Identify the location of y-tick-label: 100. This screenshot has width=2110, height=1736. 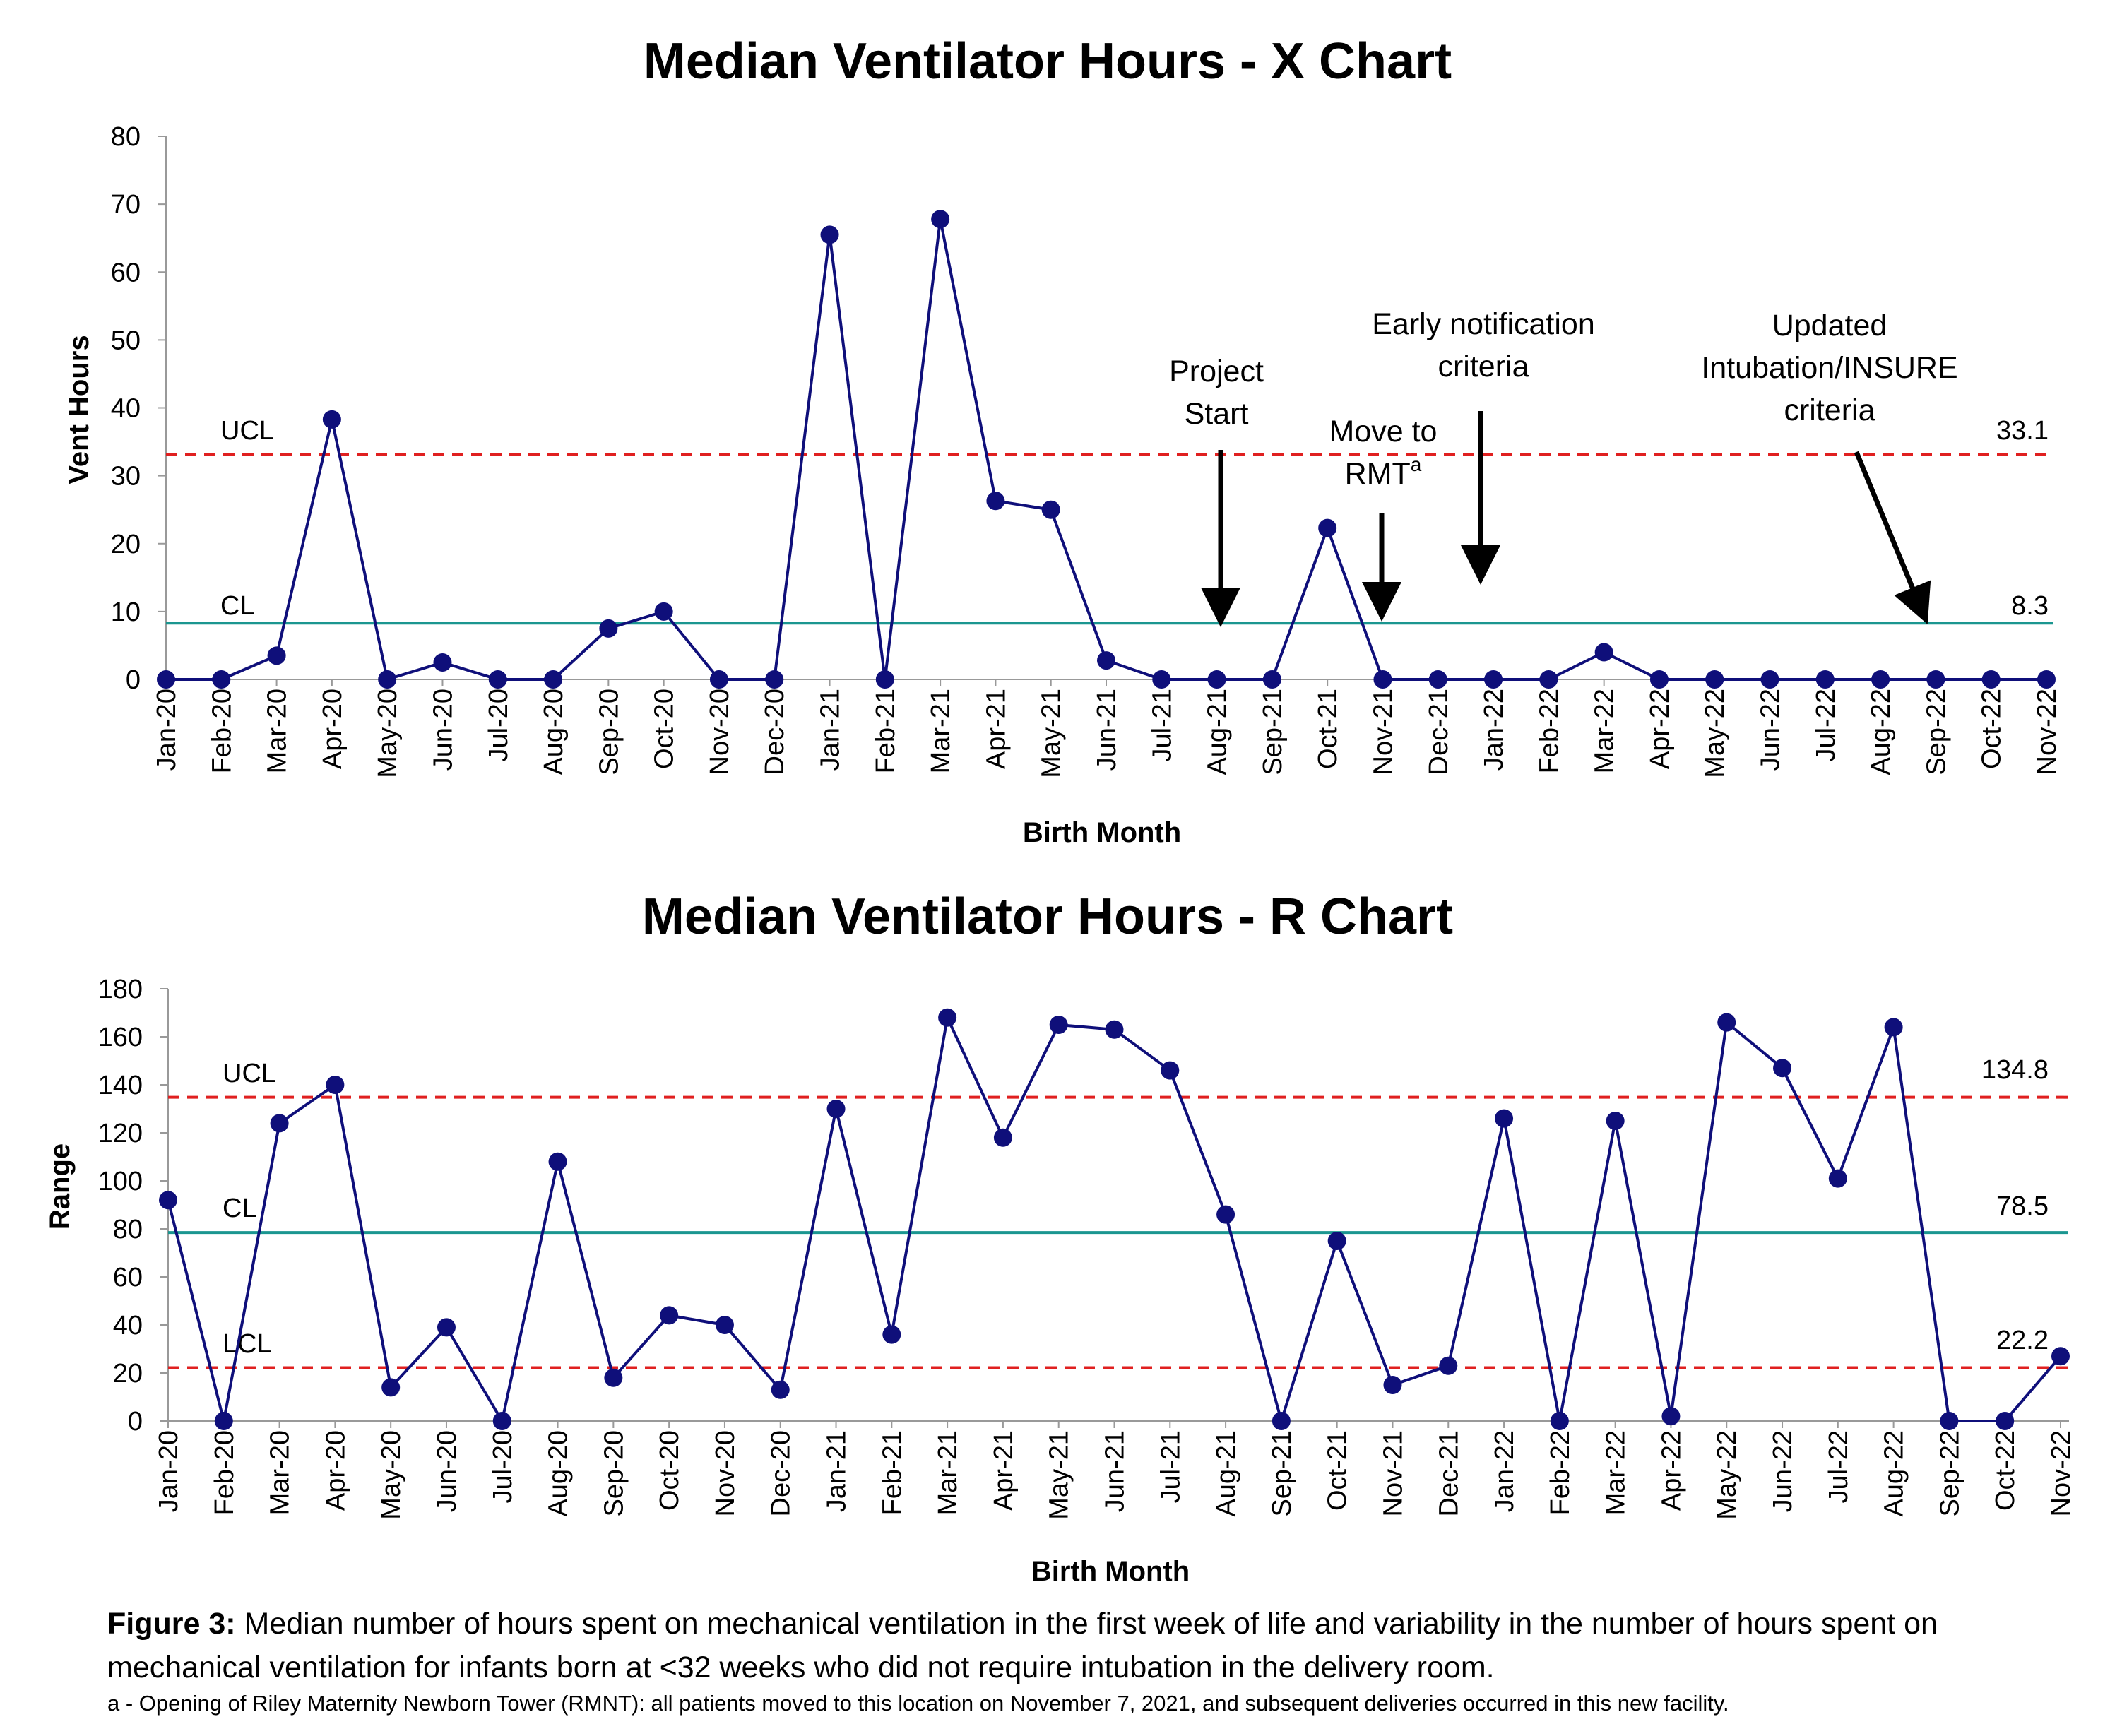
(120, 1181).